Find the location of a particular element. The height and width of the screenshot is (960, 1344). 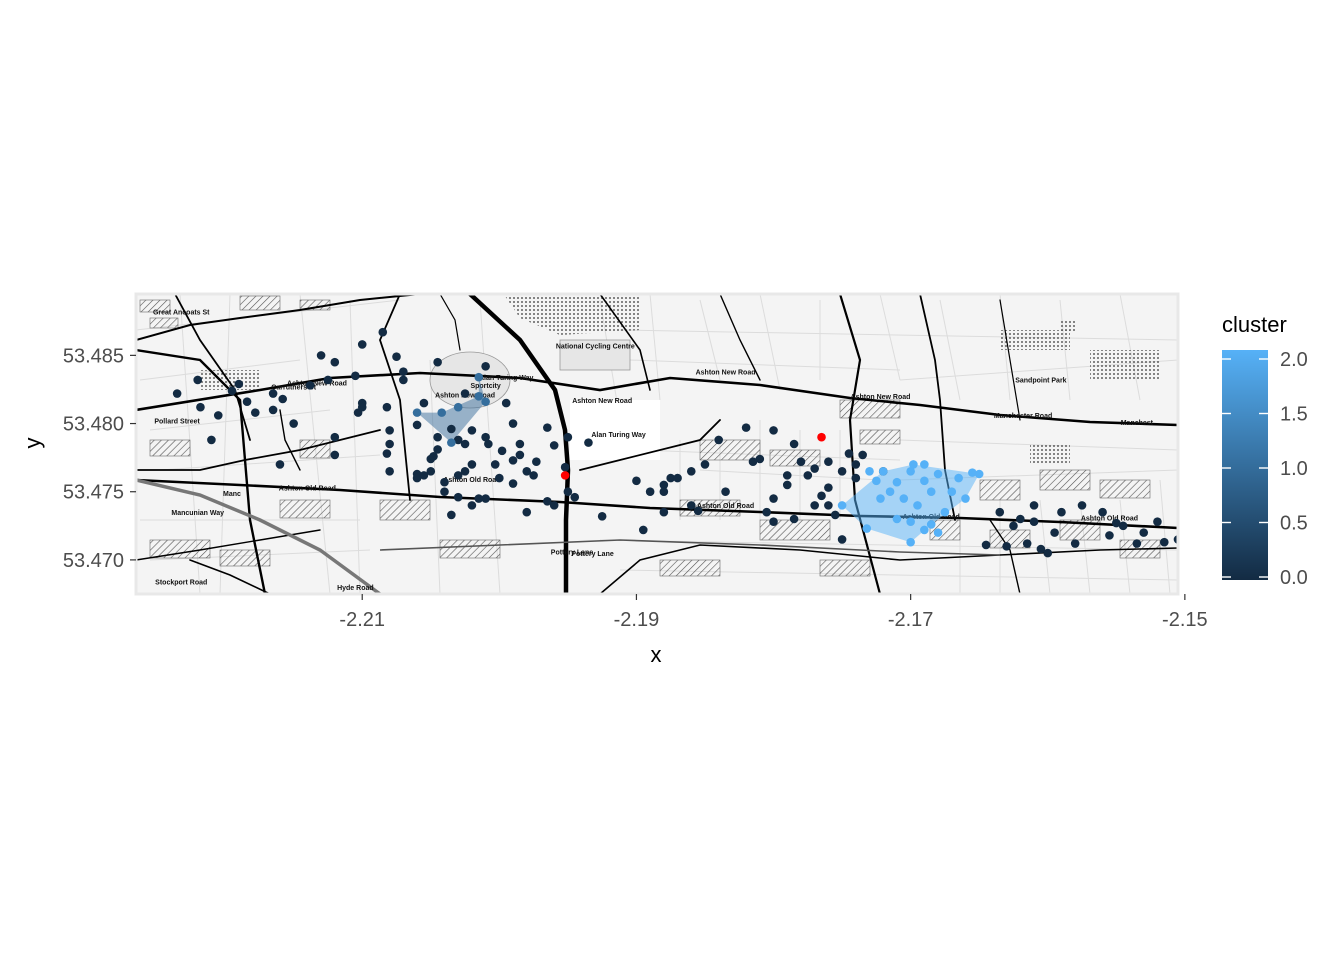

y-tick-label: 53.470 is located at coordinates (93, 561).